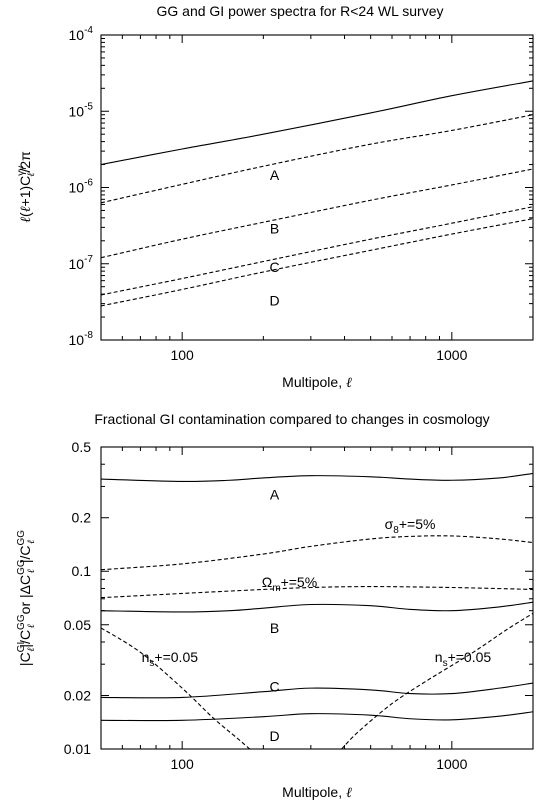 This screenshot has width=538, height=811. Describe the element at coordinates (81, 187) in the screenshot. I see `top-y-tick-label: 10⁻⁶` at that location.